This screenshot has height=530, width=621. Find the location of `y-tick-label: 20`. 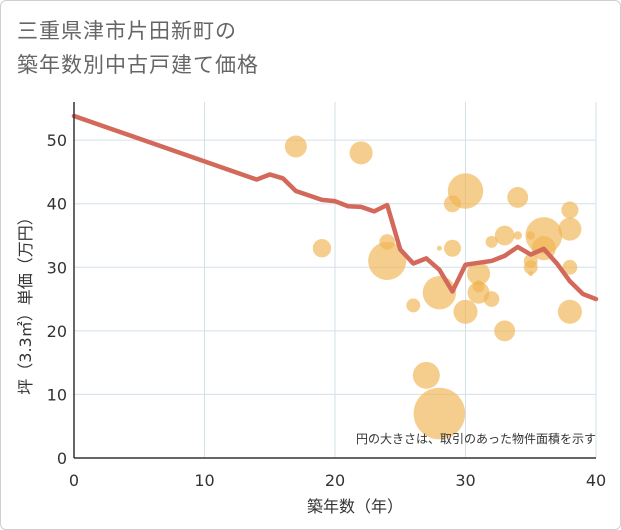

y-tick-label: 20 is located at coordinates (57, 331).